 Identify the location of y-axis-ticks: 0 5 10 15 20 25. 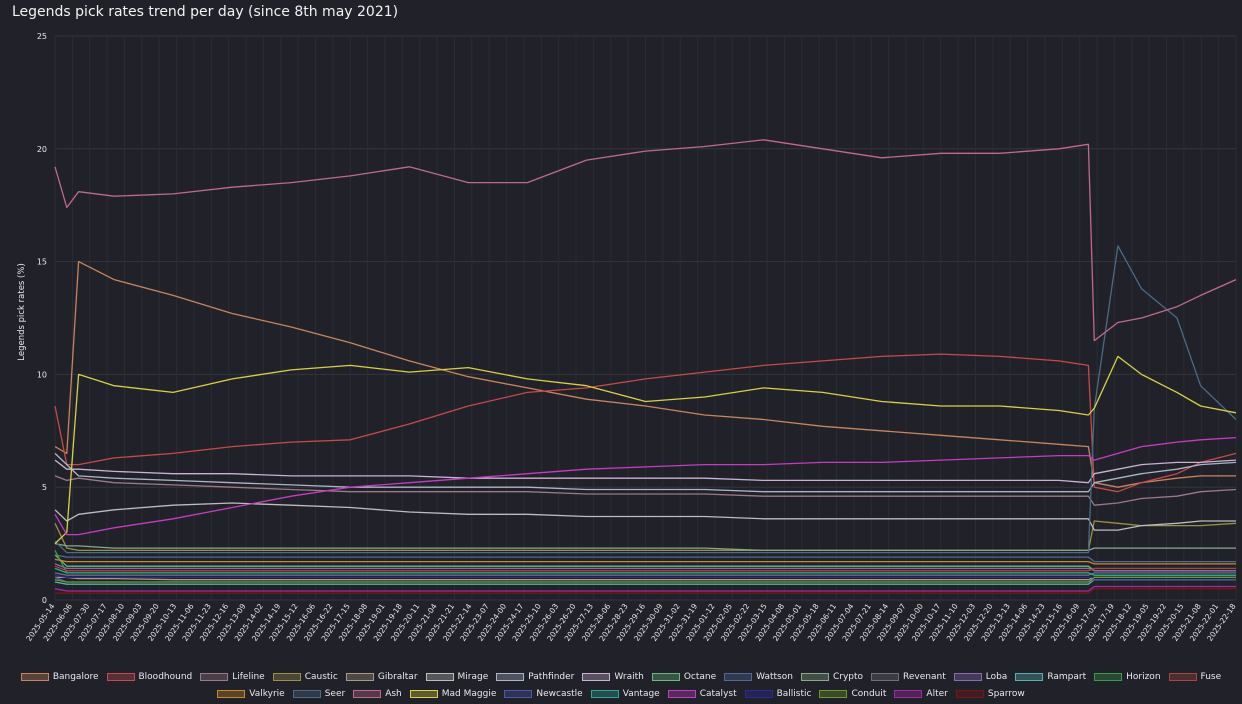
(42, 318).